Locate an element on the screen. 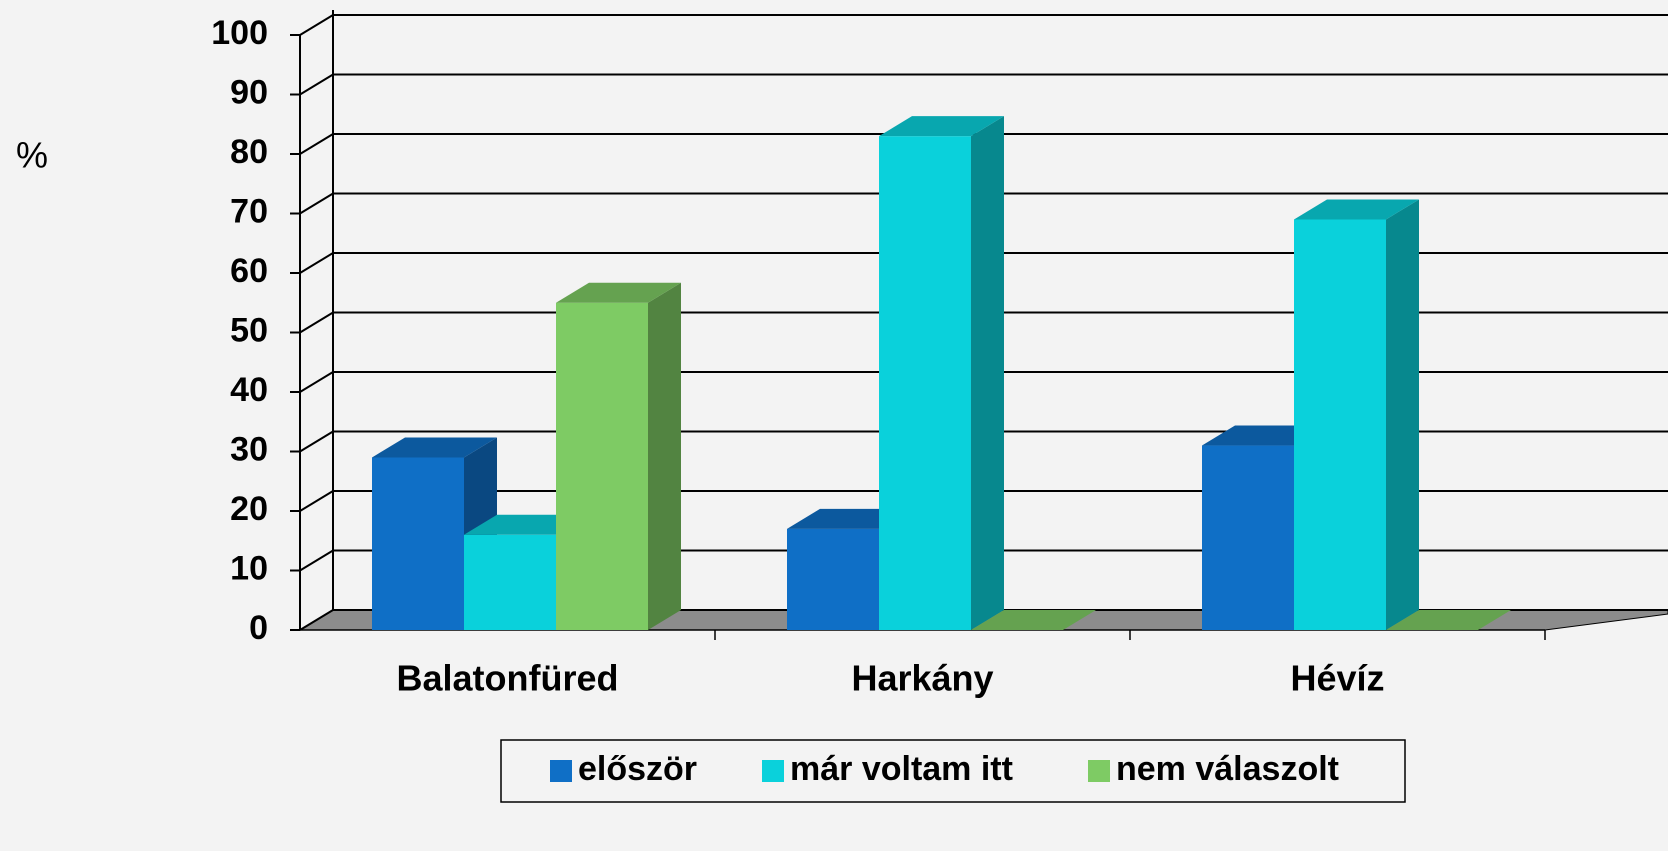 The width and height of the screenshot is (1668, 851). y-tick-label: 90 is located at coordinates (249, 92).